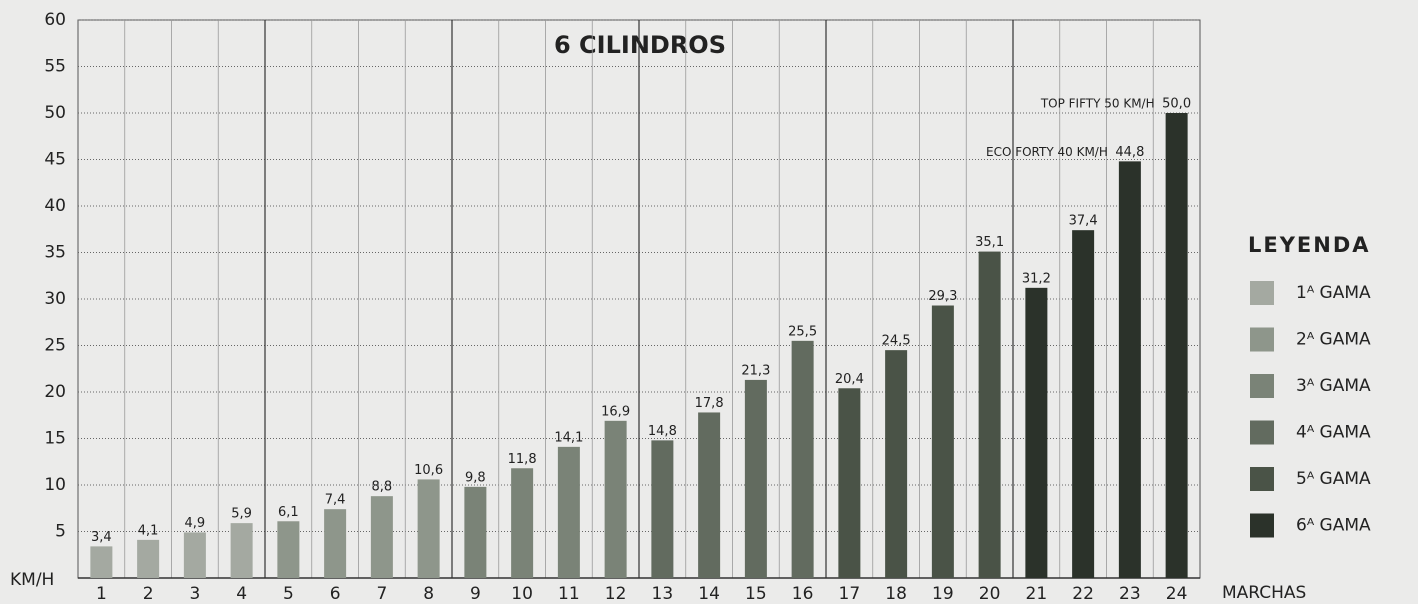 The height and width of the screenshot is (604, 1418). What do you see at coordinates (1097, 104) in the screenshot?
I see `annotation: TOP FIFTY 50 KM/H` at bounding box center [1097, 104].